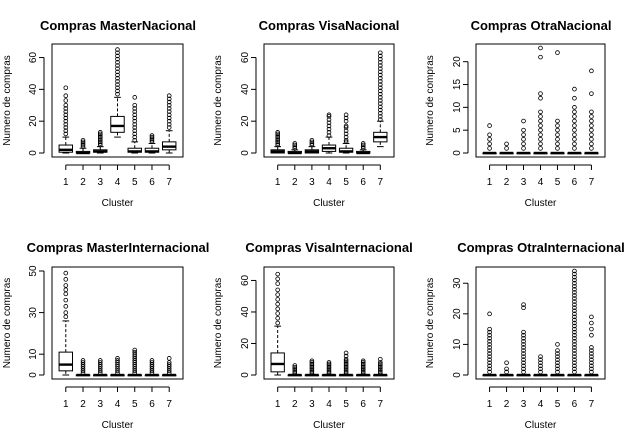  What do you see at coordinates (329, 182) in the screenshot?
I see `x-tick-label: 4` at bounding box center [329, 182].